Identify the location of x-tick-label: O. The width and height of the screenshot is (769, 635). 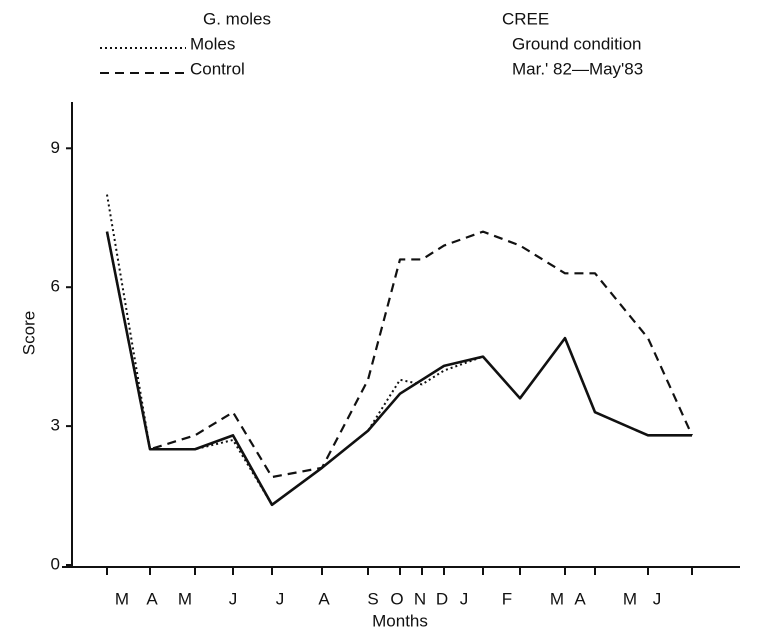
(396, 598).